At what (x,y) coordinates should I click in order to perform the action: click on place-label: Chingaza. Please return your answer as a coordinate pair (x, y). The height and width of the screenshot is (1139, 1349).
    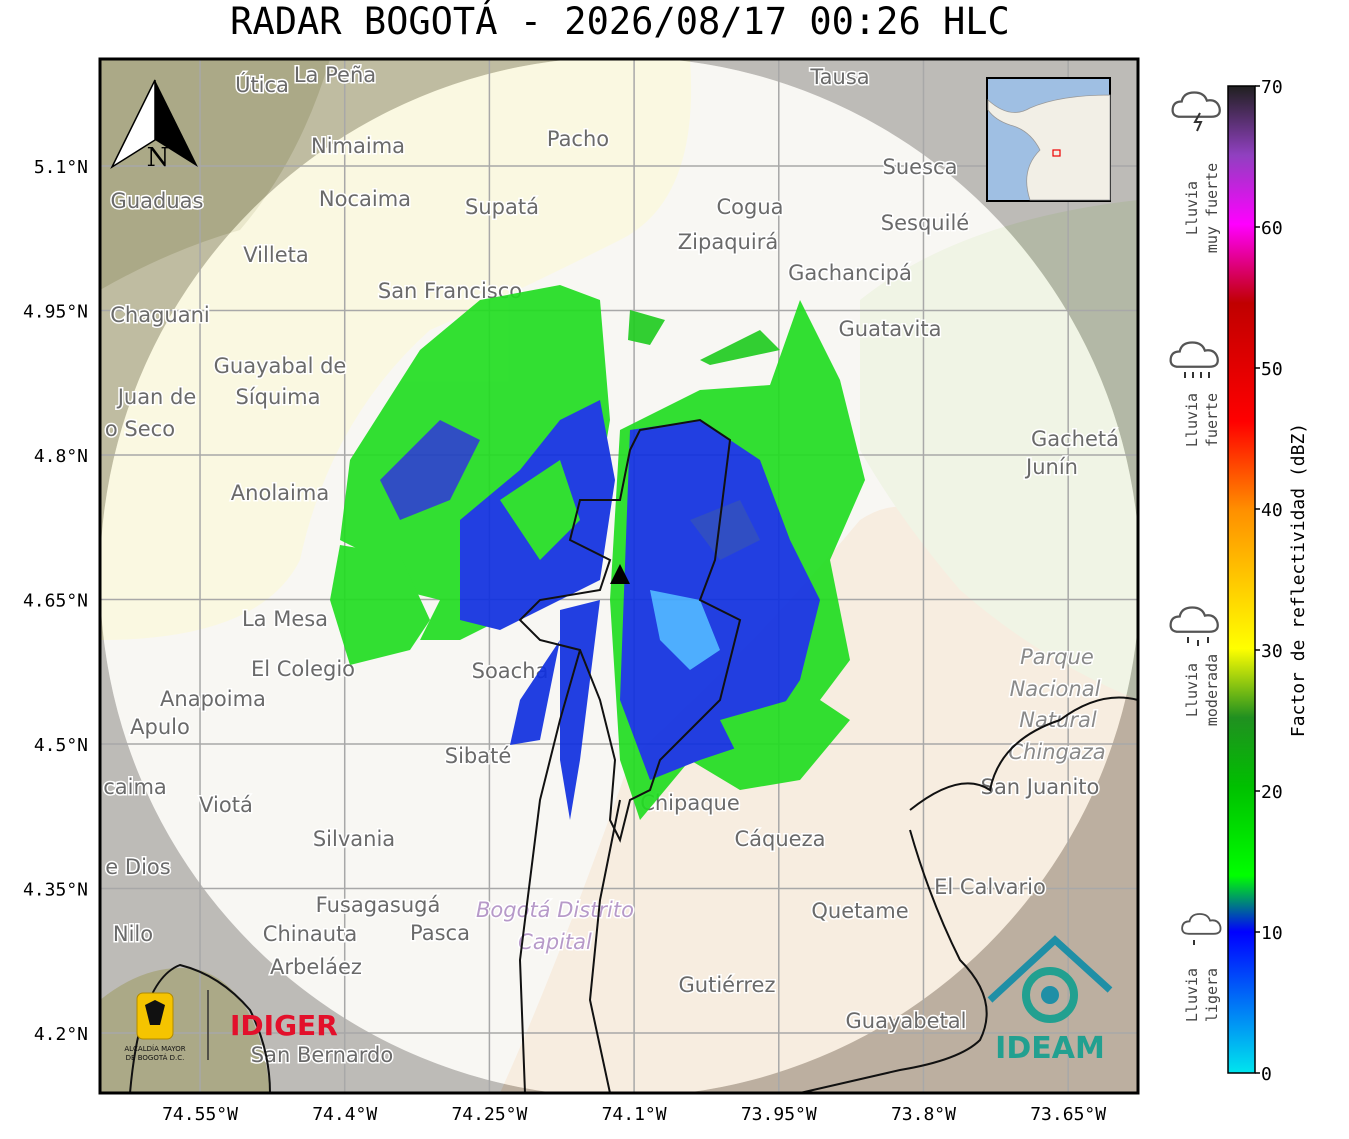
    Looking at the image, I should click on (1056, 752).